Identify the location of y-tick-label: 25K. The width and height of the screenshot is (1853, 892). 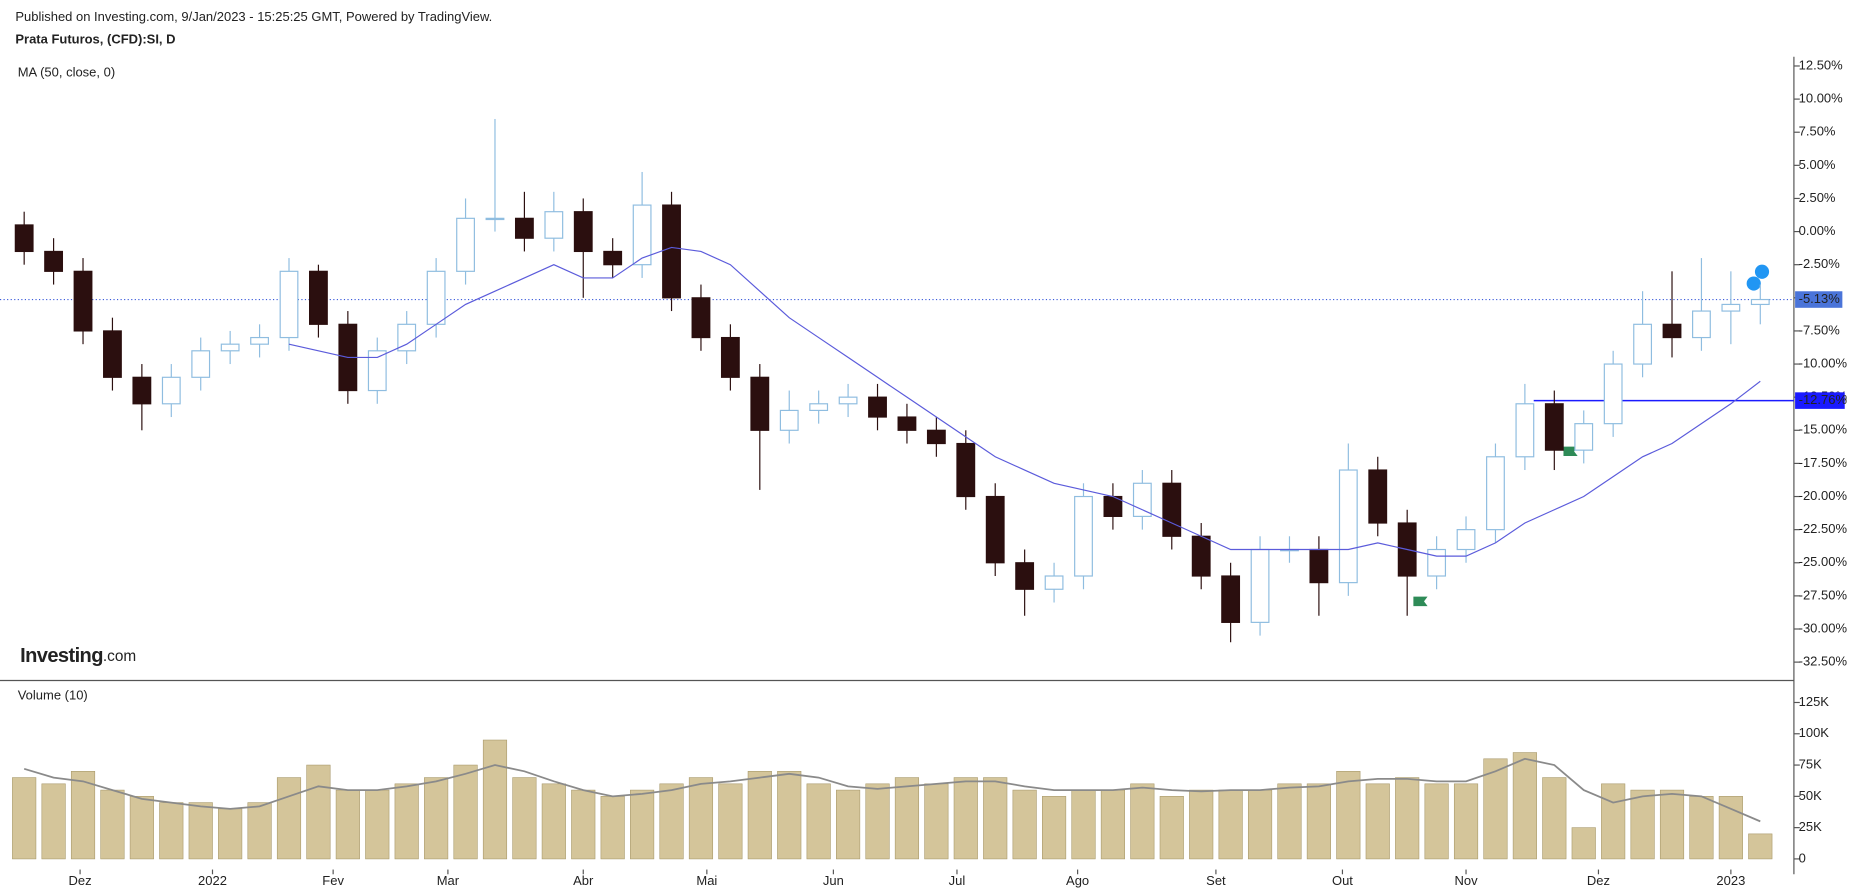
(1810, 826).